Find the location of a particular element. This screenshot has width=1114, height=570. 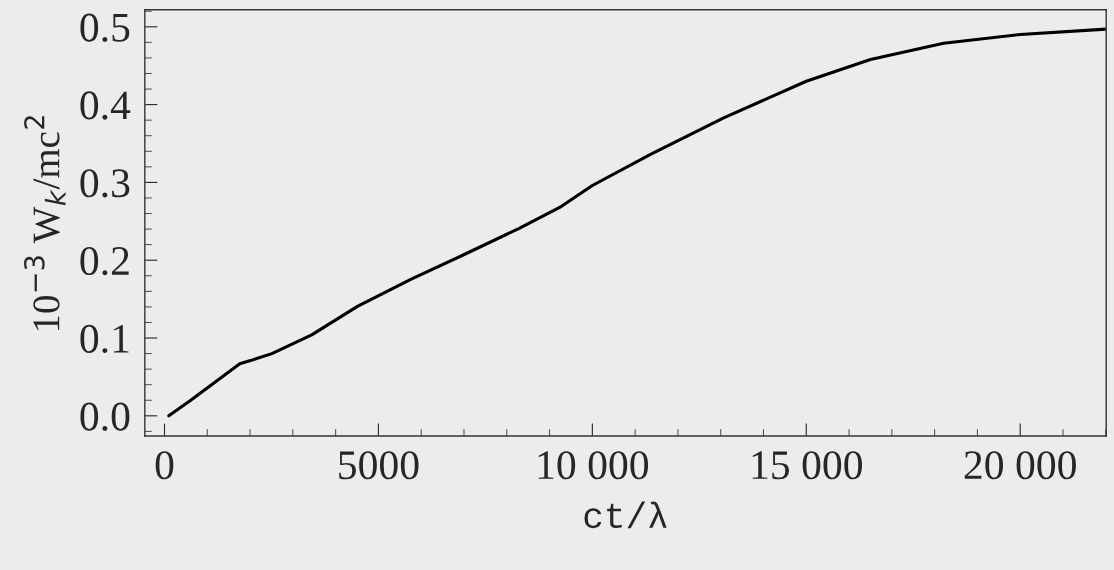

y-tick-label: 0.5 is located at coordinates (105, 27).